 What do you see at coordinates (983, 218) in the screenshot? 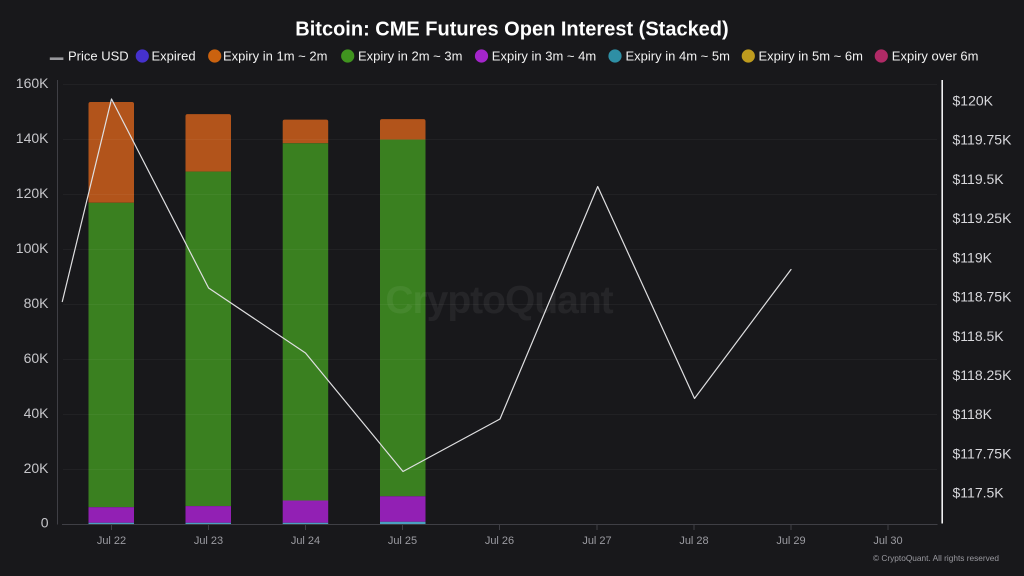
I see `svg-text: $119.25K` at bounding box center [983, 218].